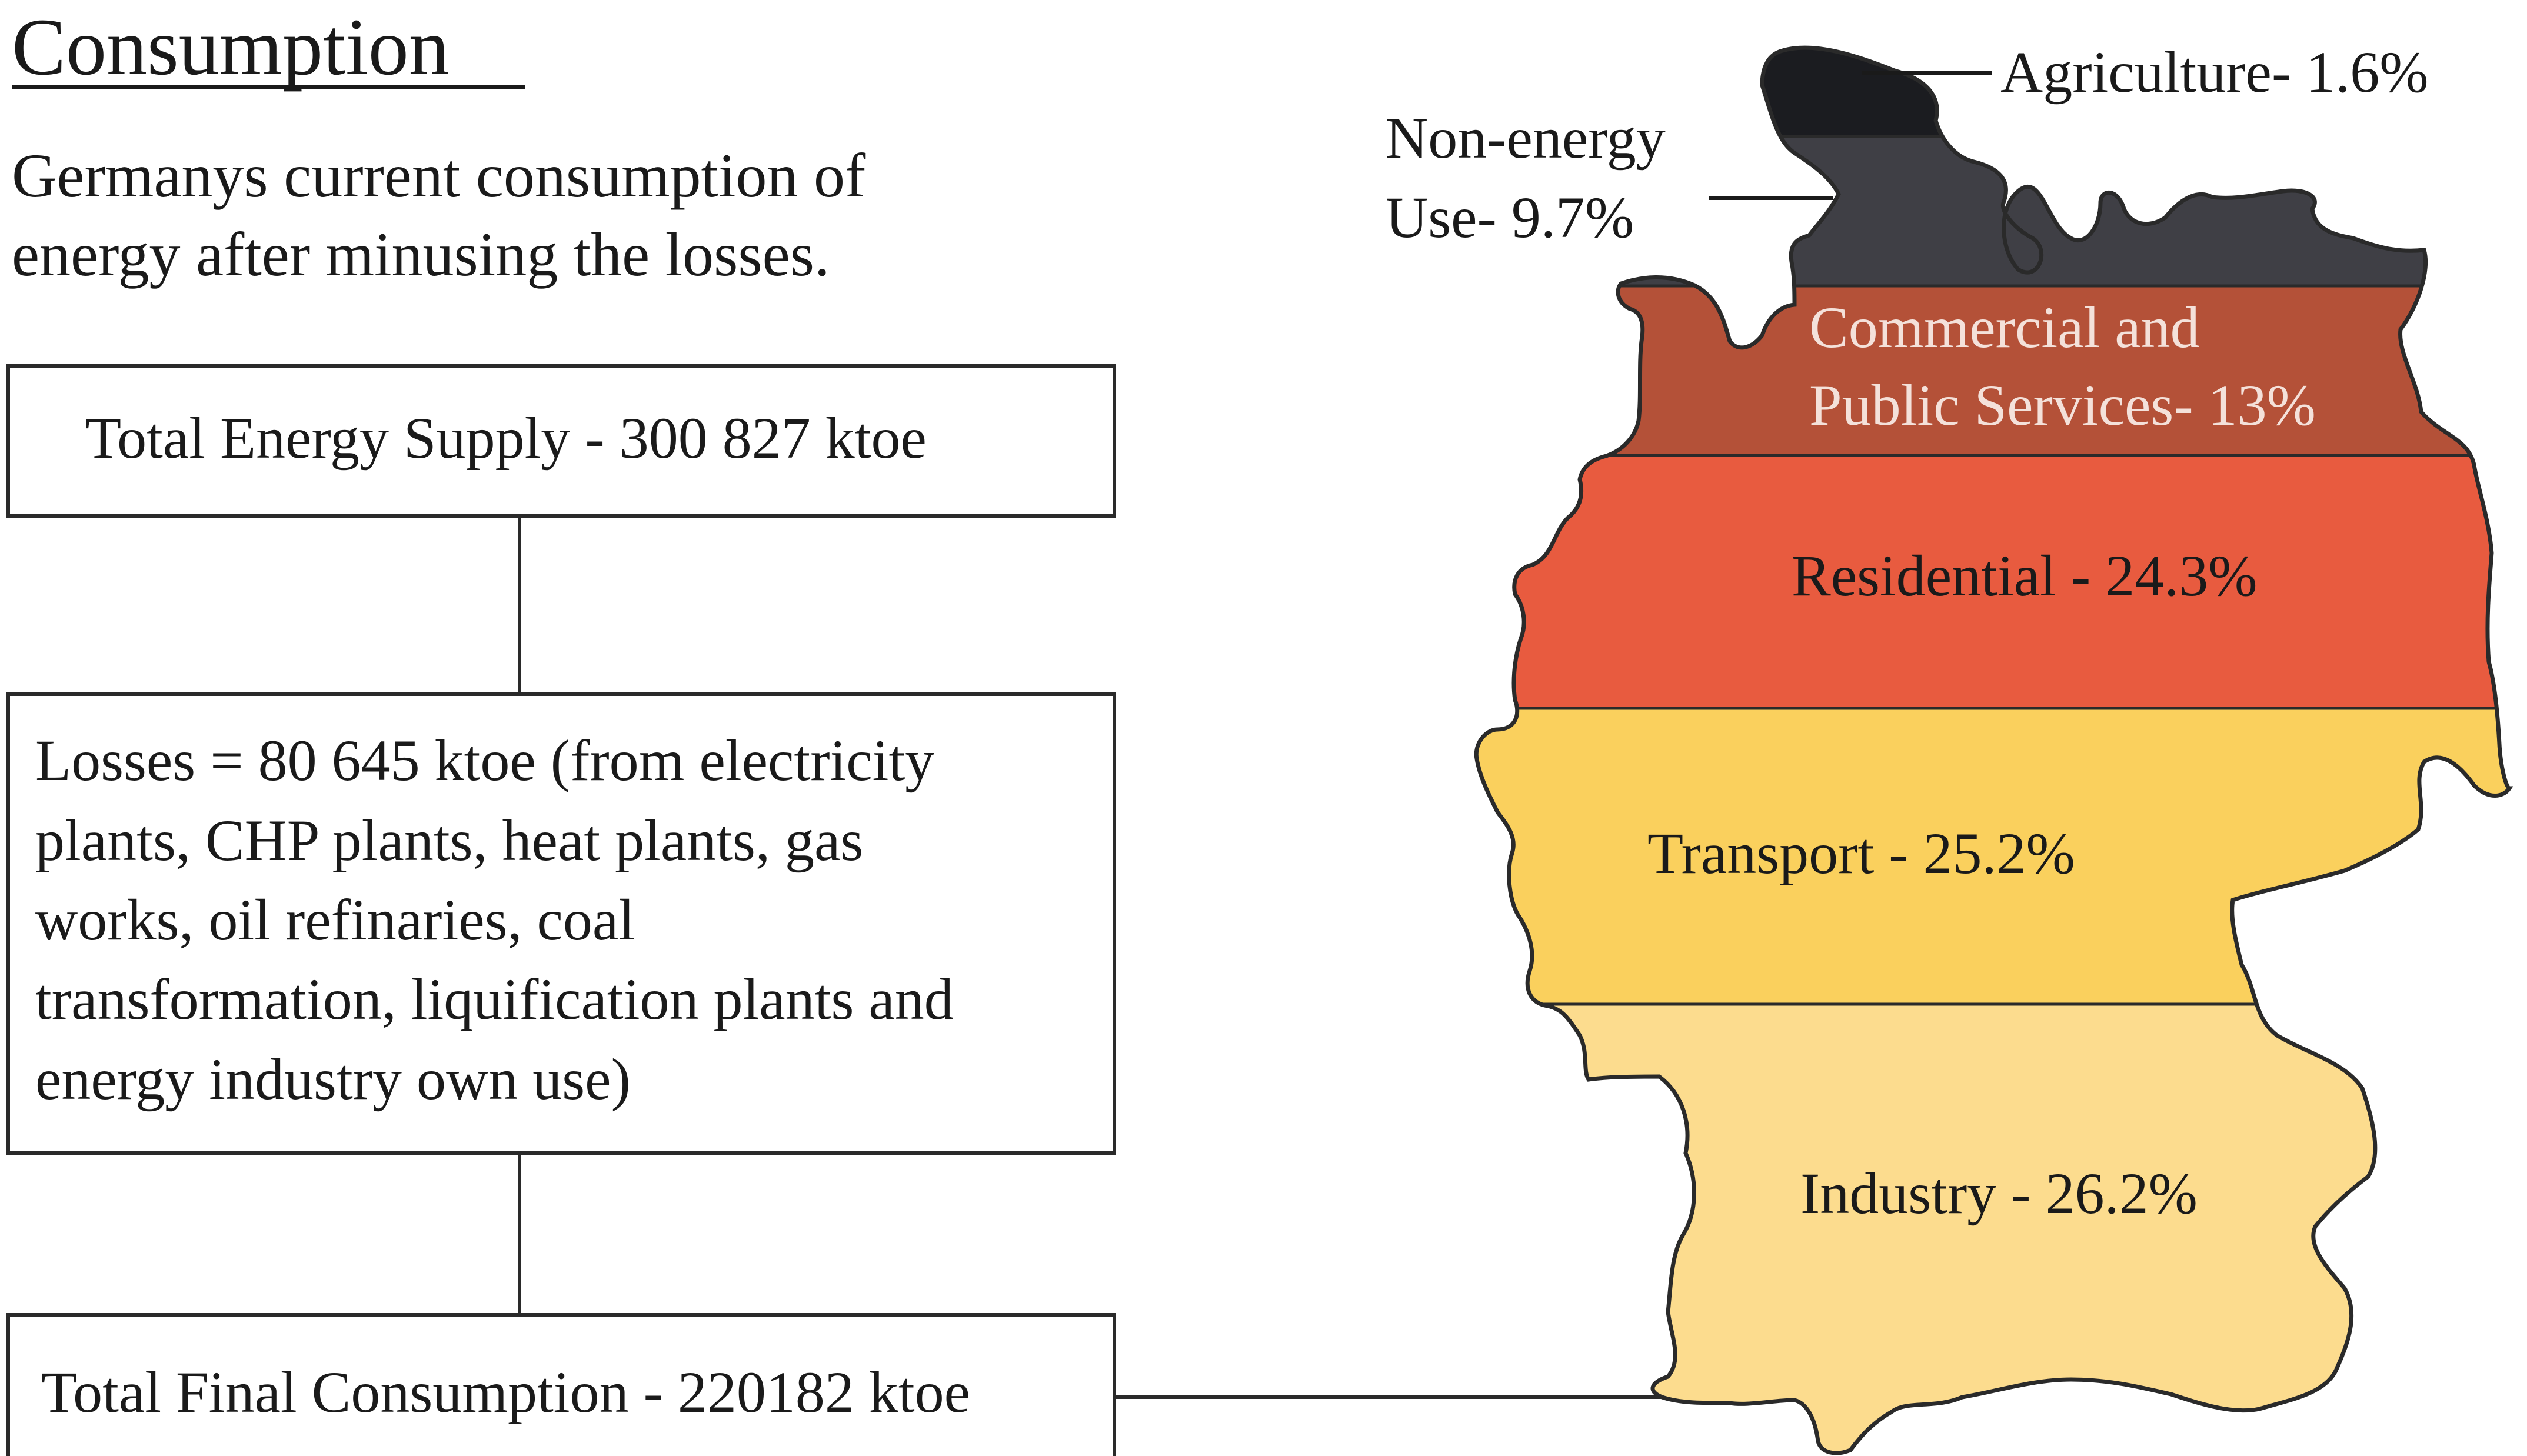  Describe the element at coordinates (333, 1079) in the screenshot. I see `losses-line-5: energy industry own use)` at that location.